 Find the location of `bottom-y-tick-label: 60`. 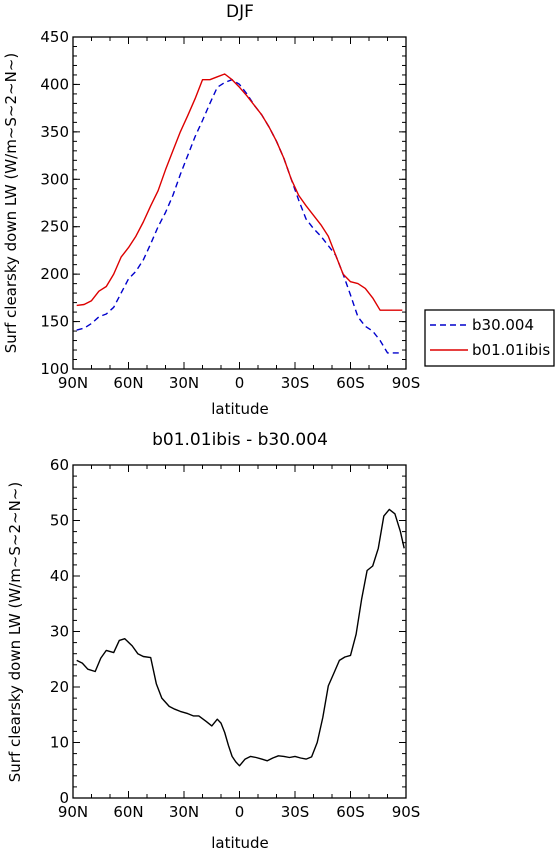

bottom-y-tick-label: 60 is located at coordinates (59, 465).